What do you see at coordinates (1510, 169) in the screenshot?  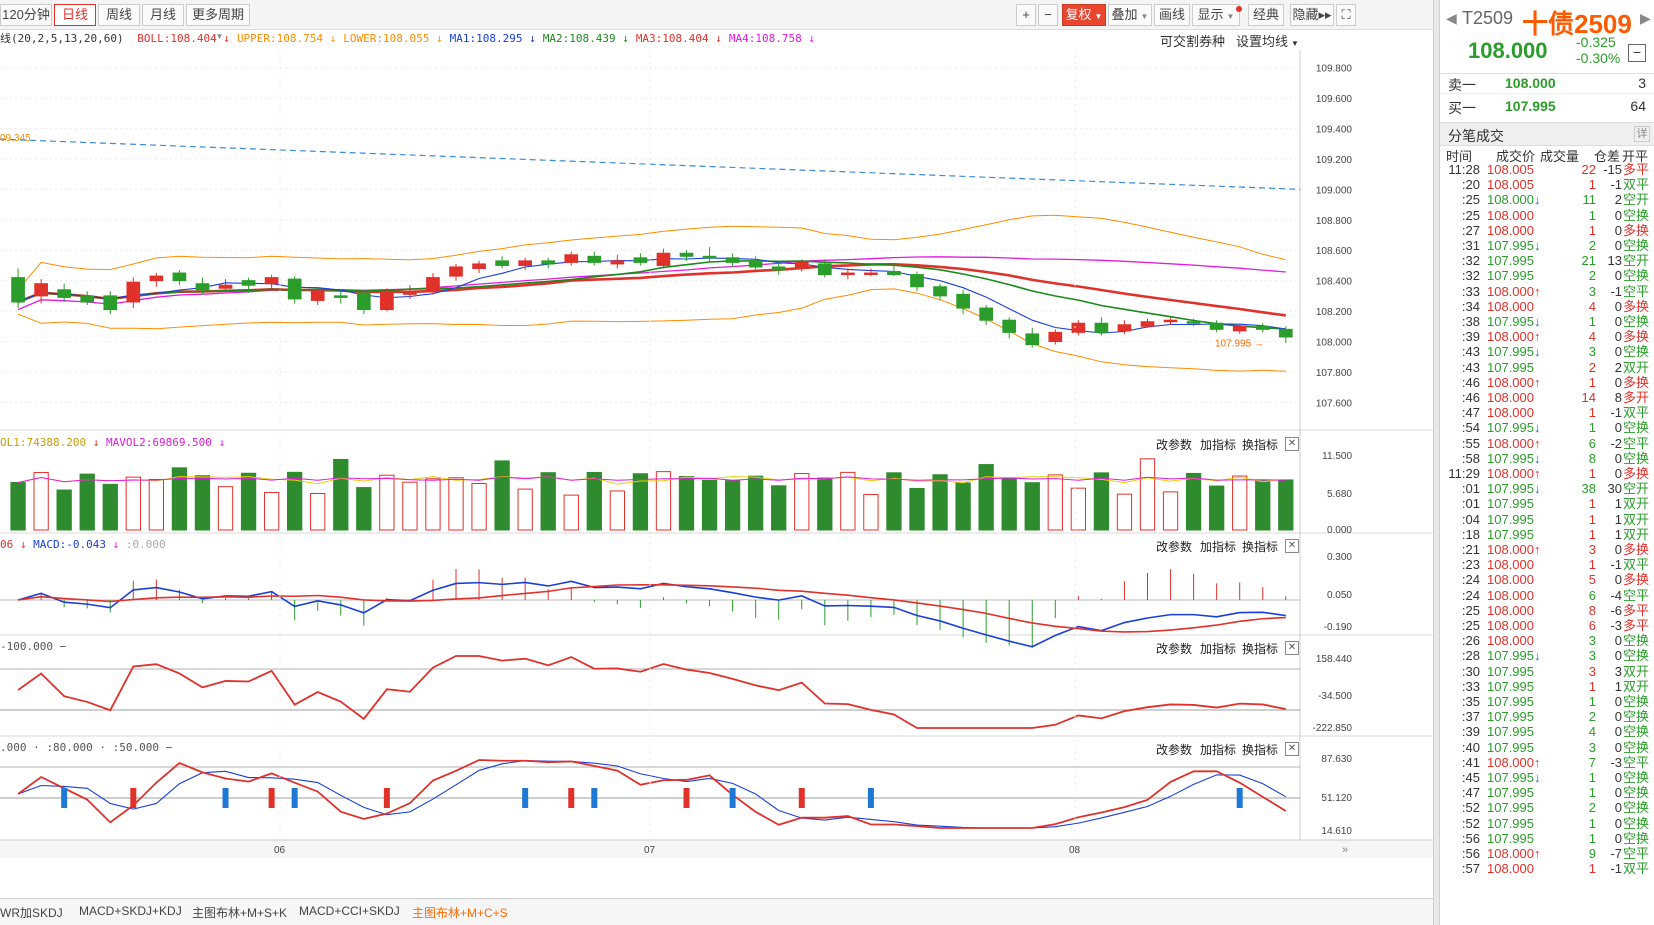 I see `tick-price: 108.005` at bounding box center [1510, 169].